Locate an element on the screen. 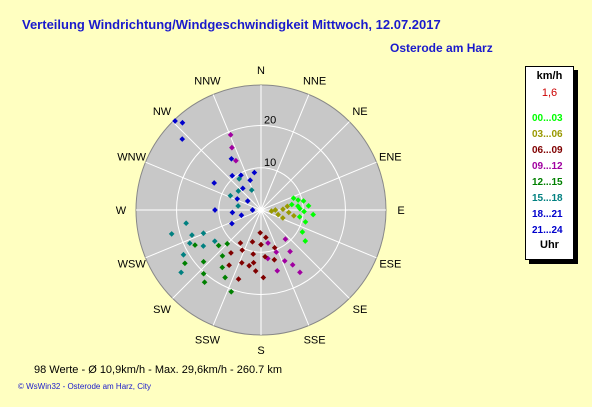 The width and height of the screenshot is (592, 407). direction-label-nnw: NNW is located at coordinates (207, 82).